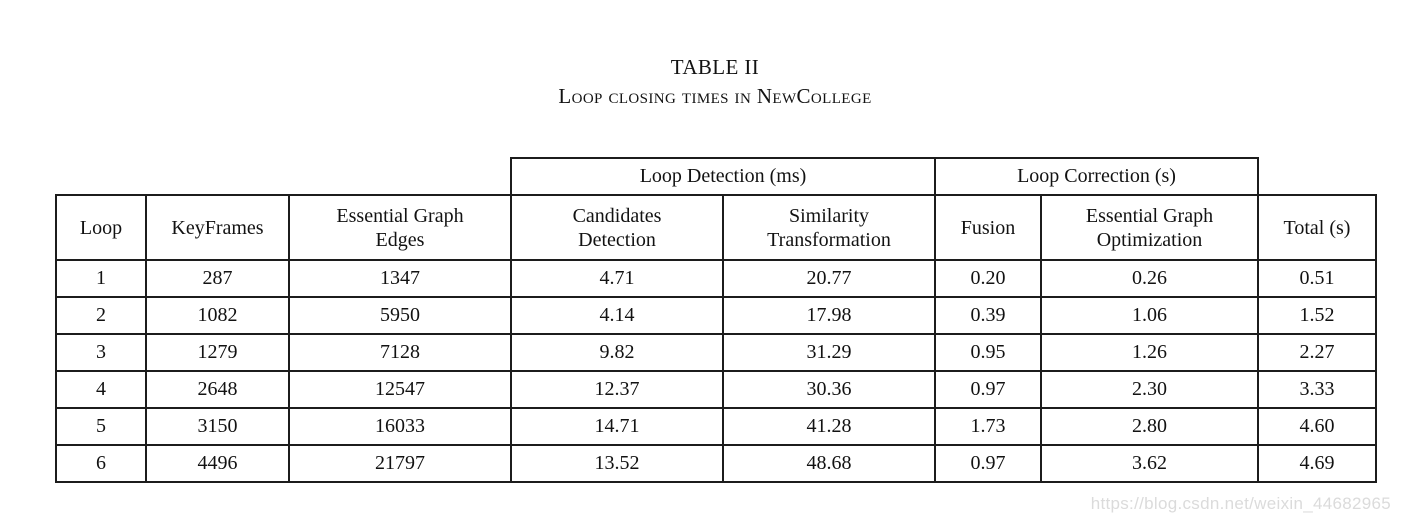 Image resolution: width=1417 pixels, height=522 pixels. Describe the element at coordinates (101, 315) in the screenshot. I see `table-cell: 2` at that location.